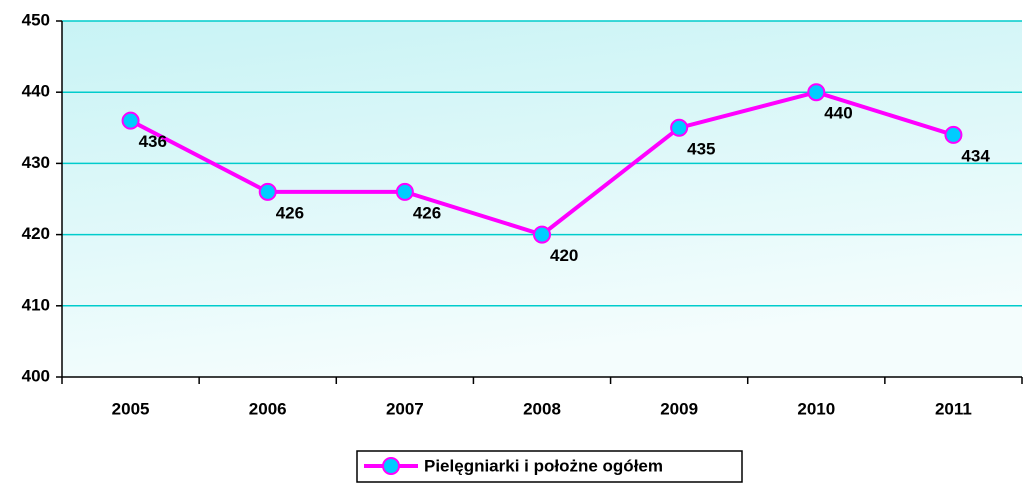 The image size is (1024, 483). Describe the element at coordinates (679, 408) in the screenshot. I see `x-tick-label: 2009` at that location.